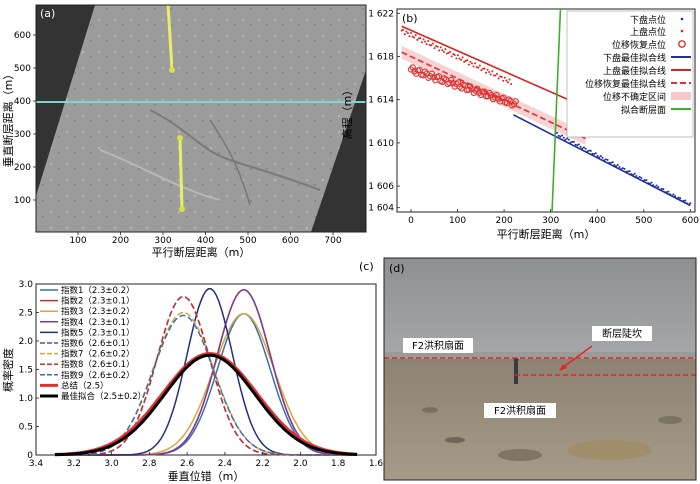  I want to click on legend-label: 指数1（2.3±0.2）, so click(98, 290).